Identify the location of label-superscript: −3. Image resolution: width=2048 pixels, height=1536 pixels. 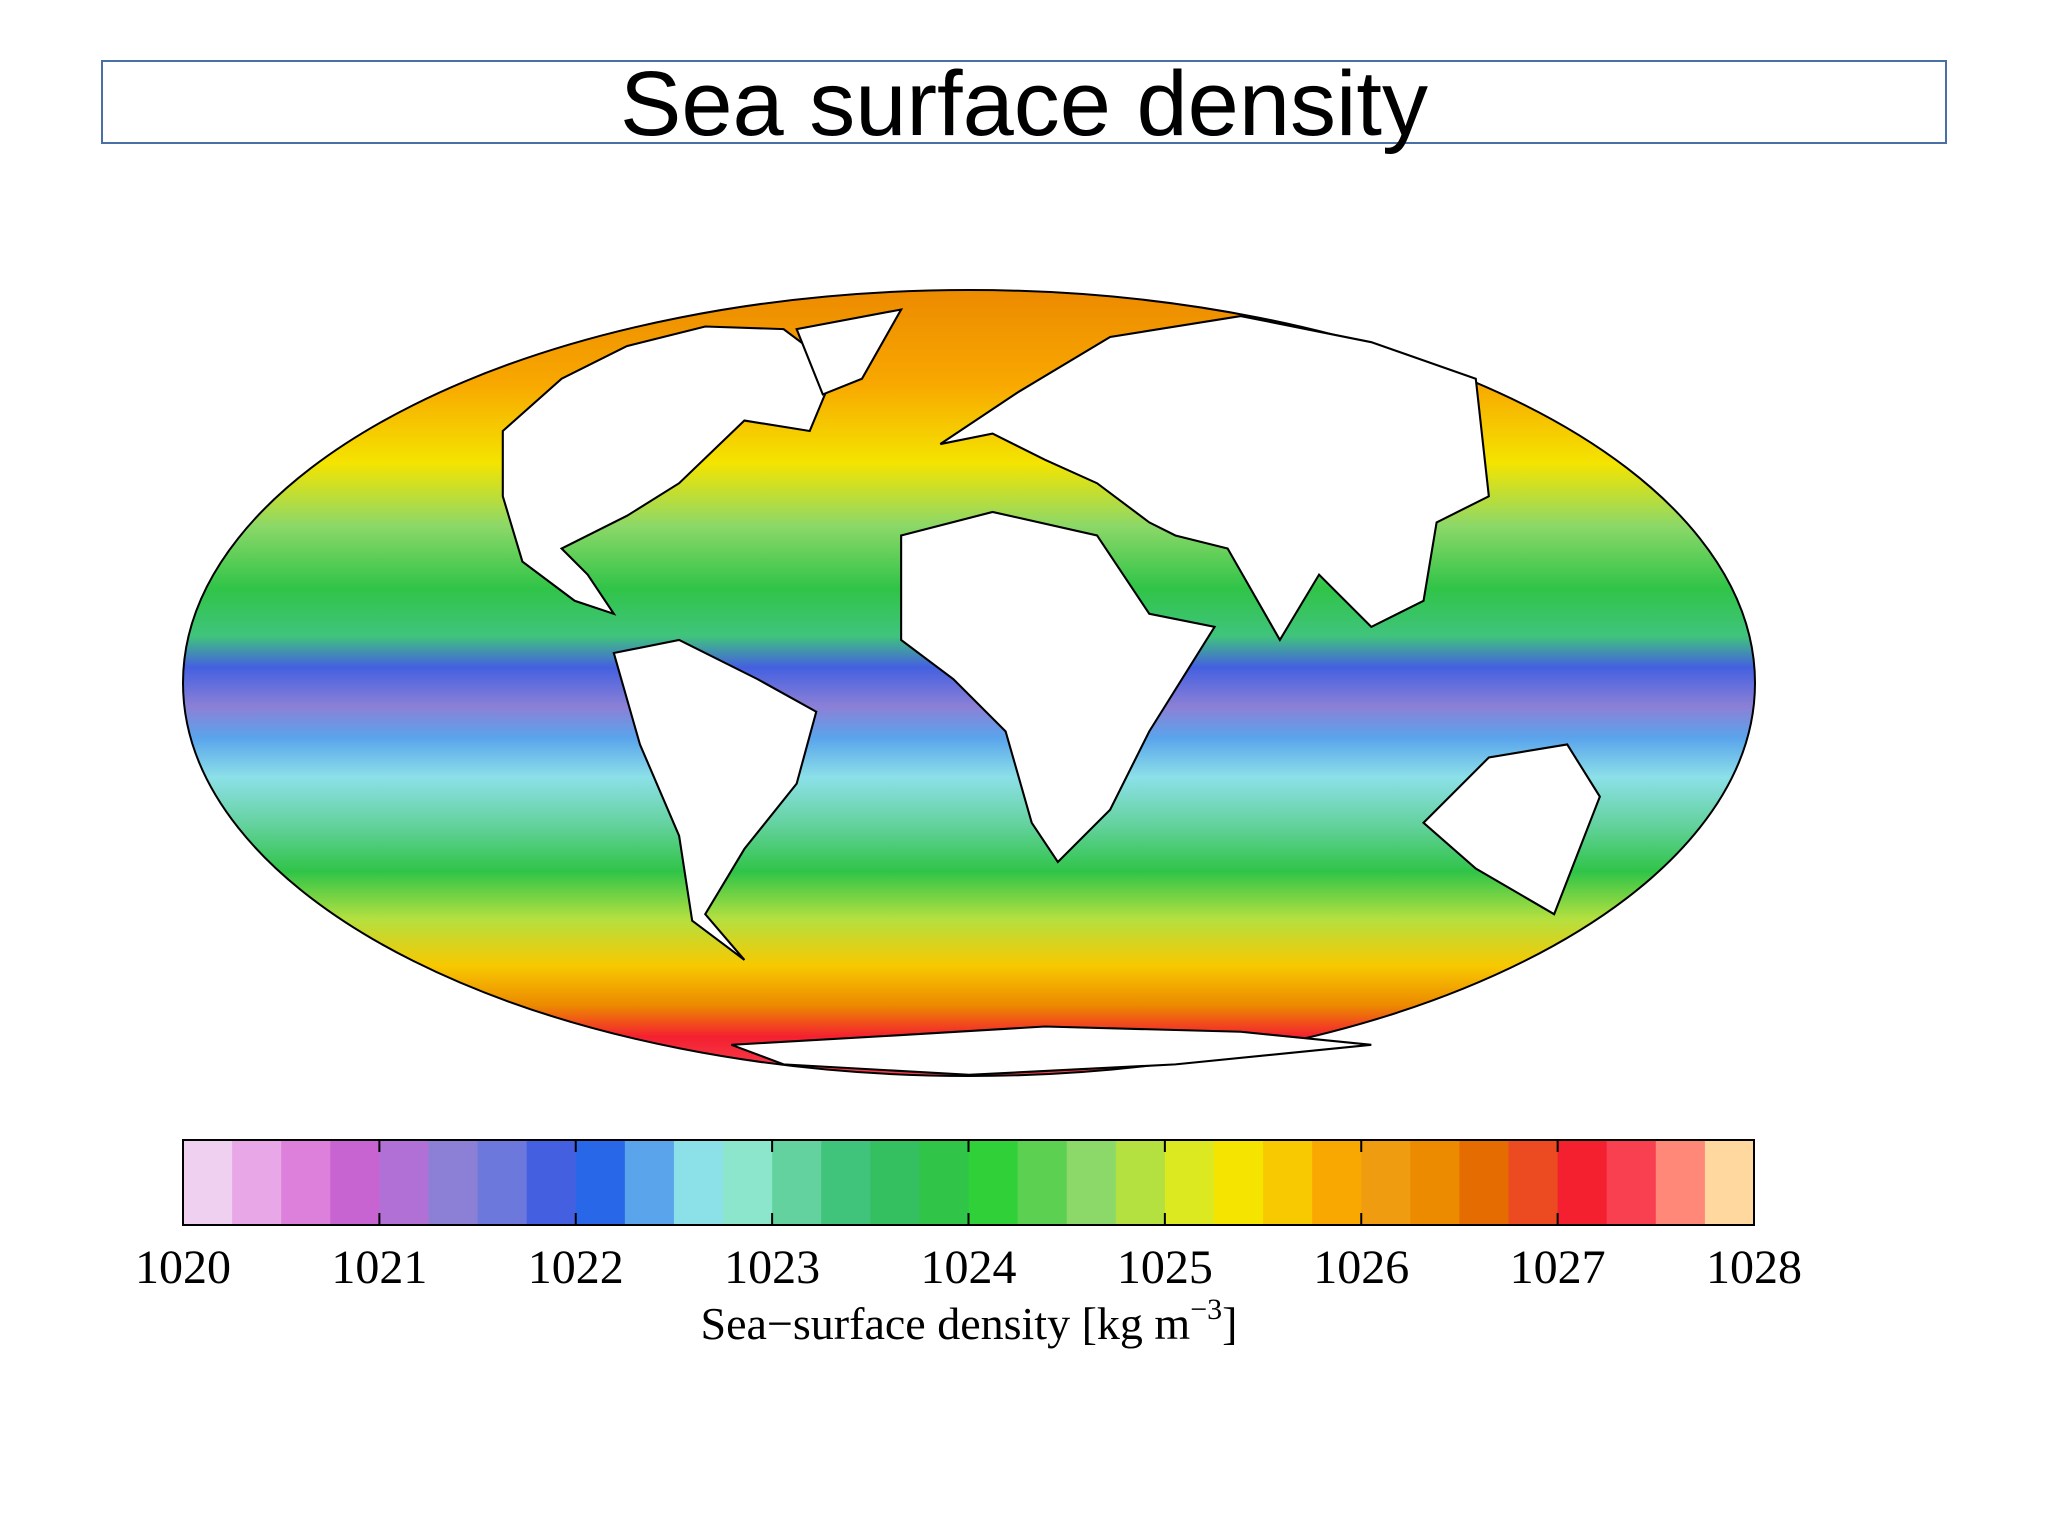
(1206, 1309).